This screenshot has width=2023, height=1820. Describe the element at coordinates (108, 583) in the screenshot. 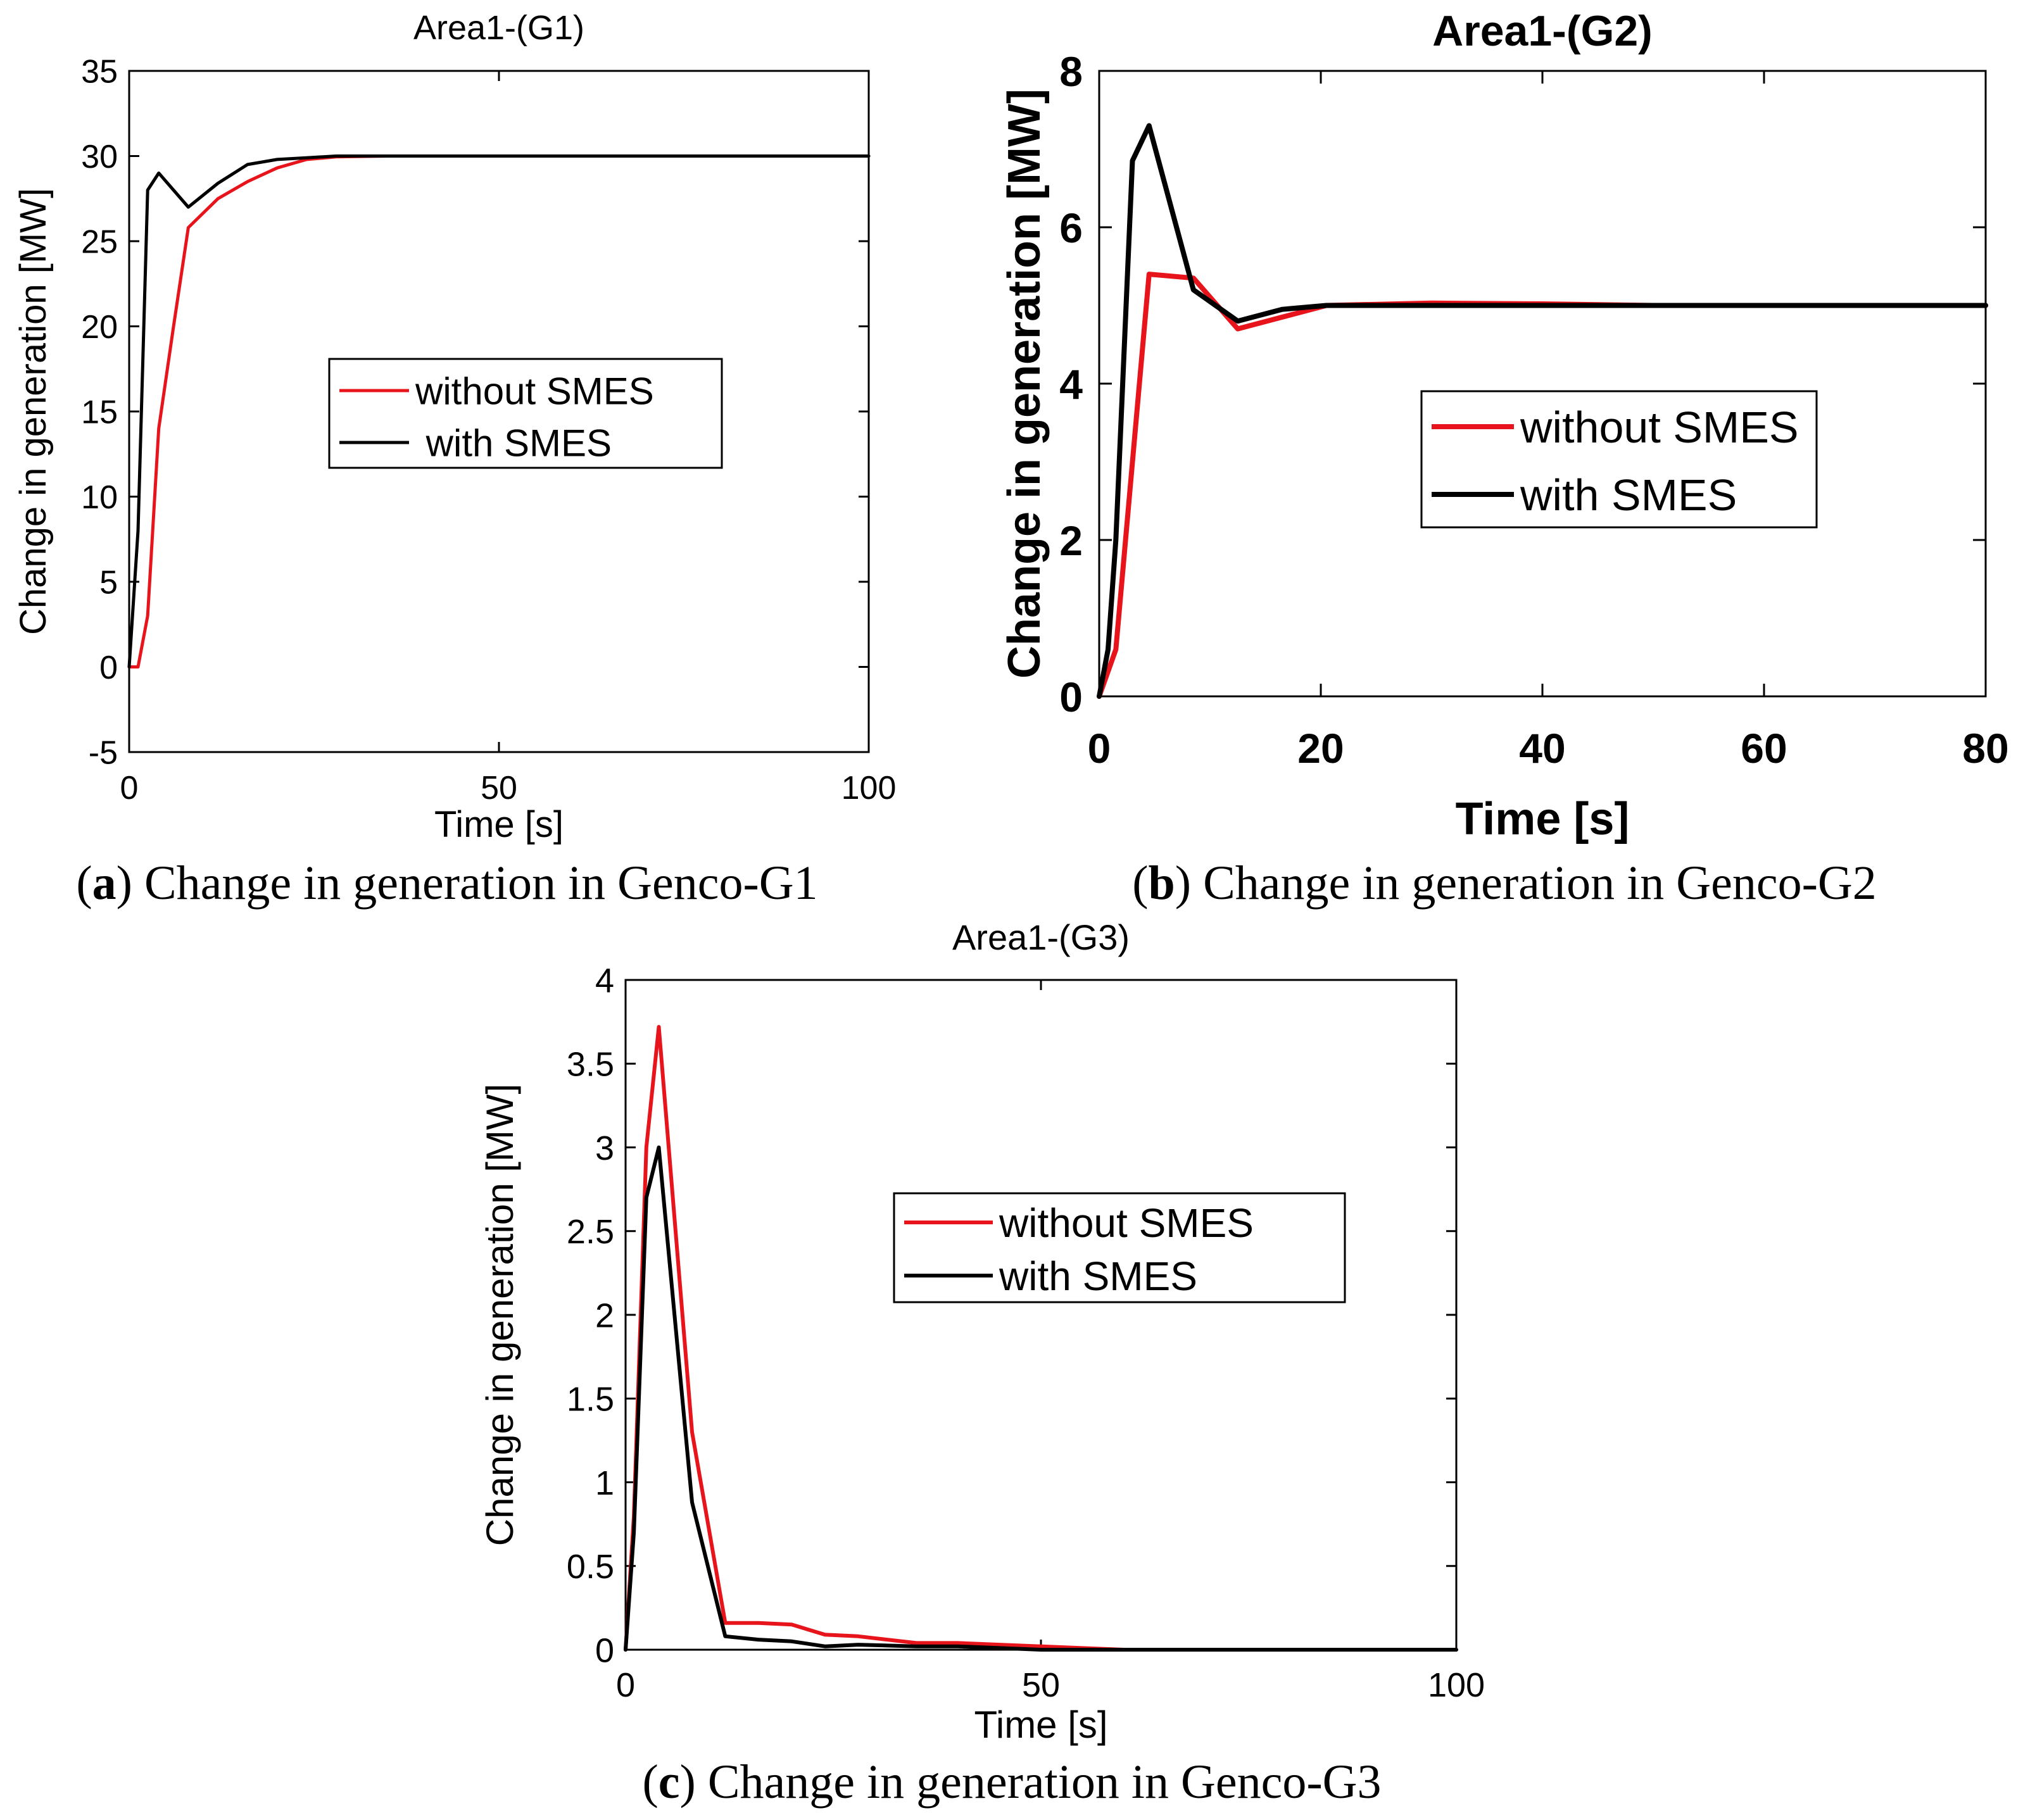

I see `y-tick-label: 5` at that location.